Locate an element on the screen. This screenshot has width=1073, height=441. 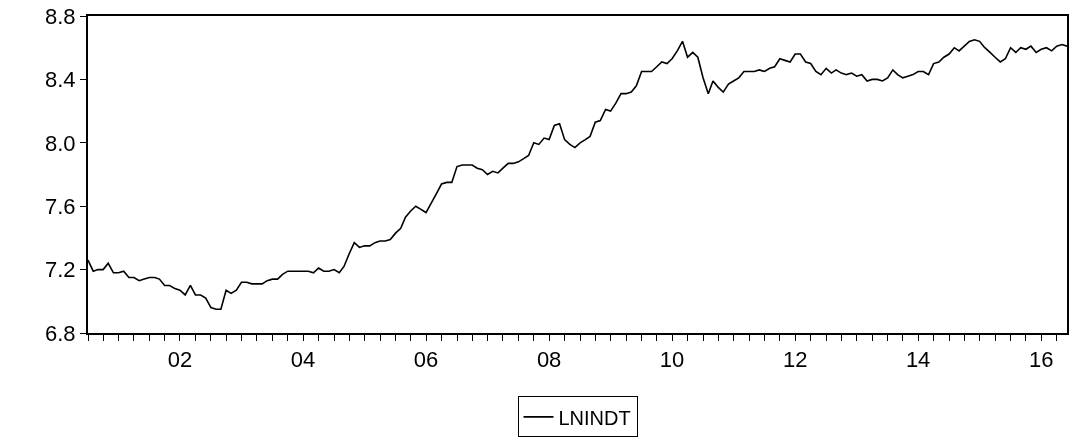
y-tick-label: 8.4 is located at coordinates (60, 80).